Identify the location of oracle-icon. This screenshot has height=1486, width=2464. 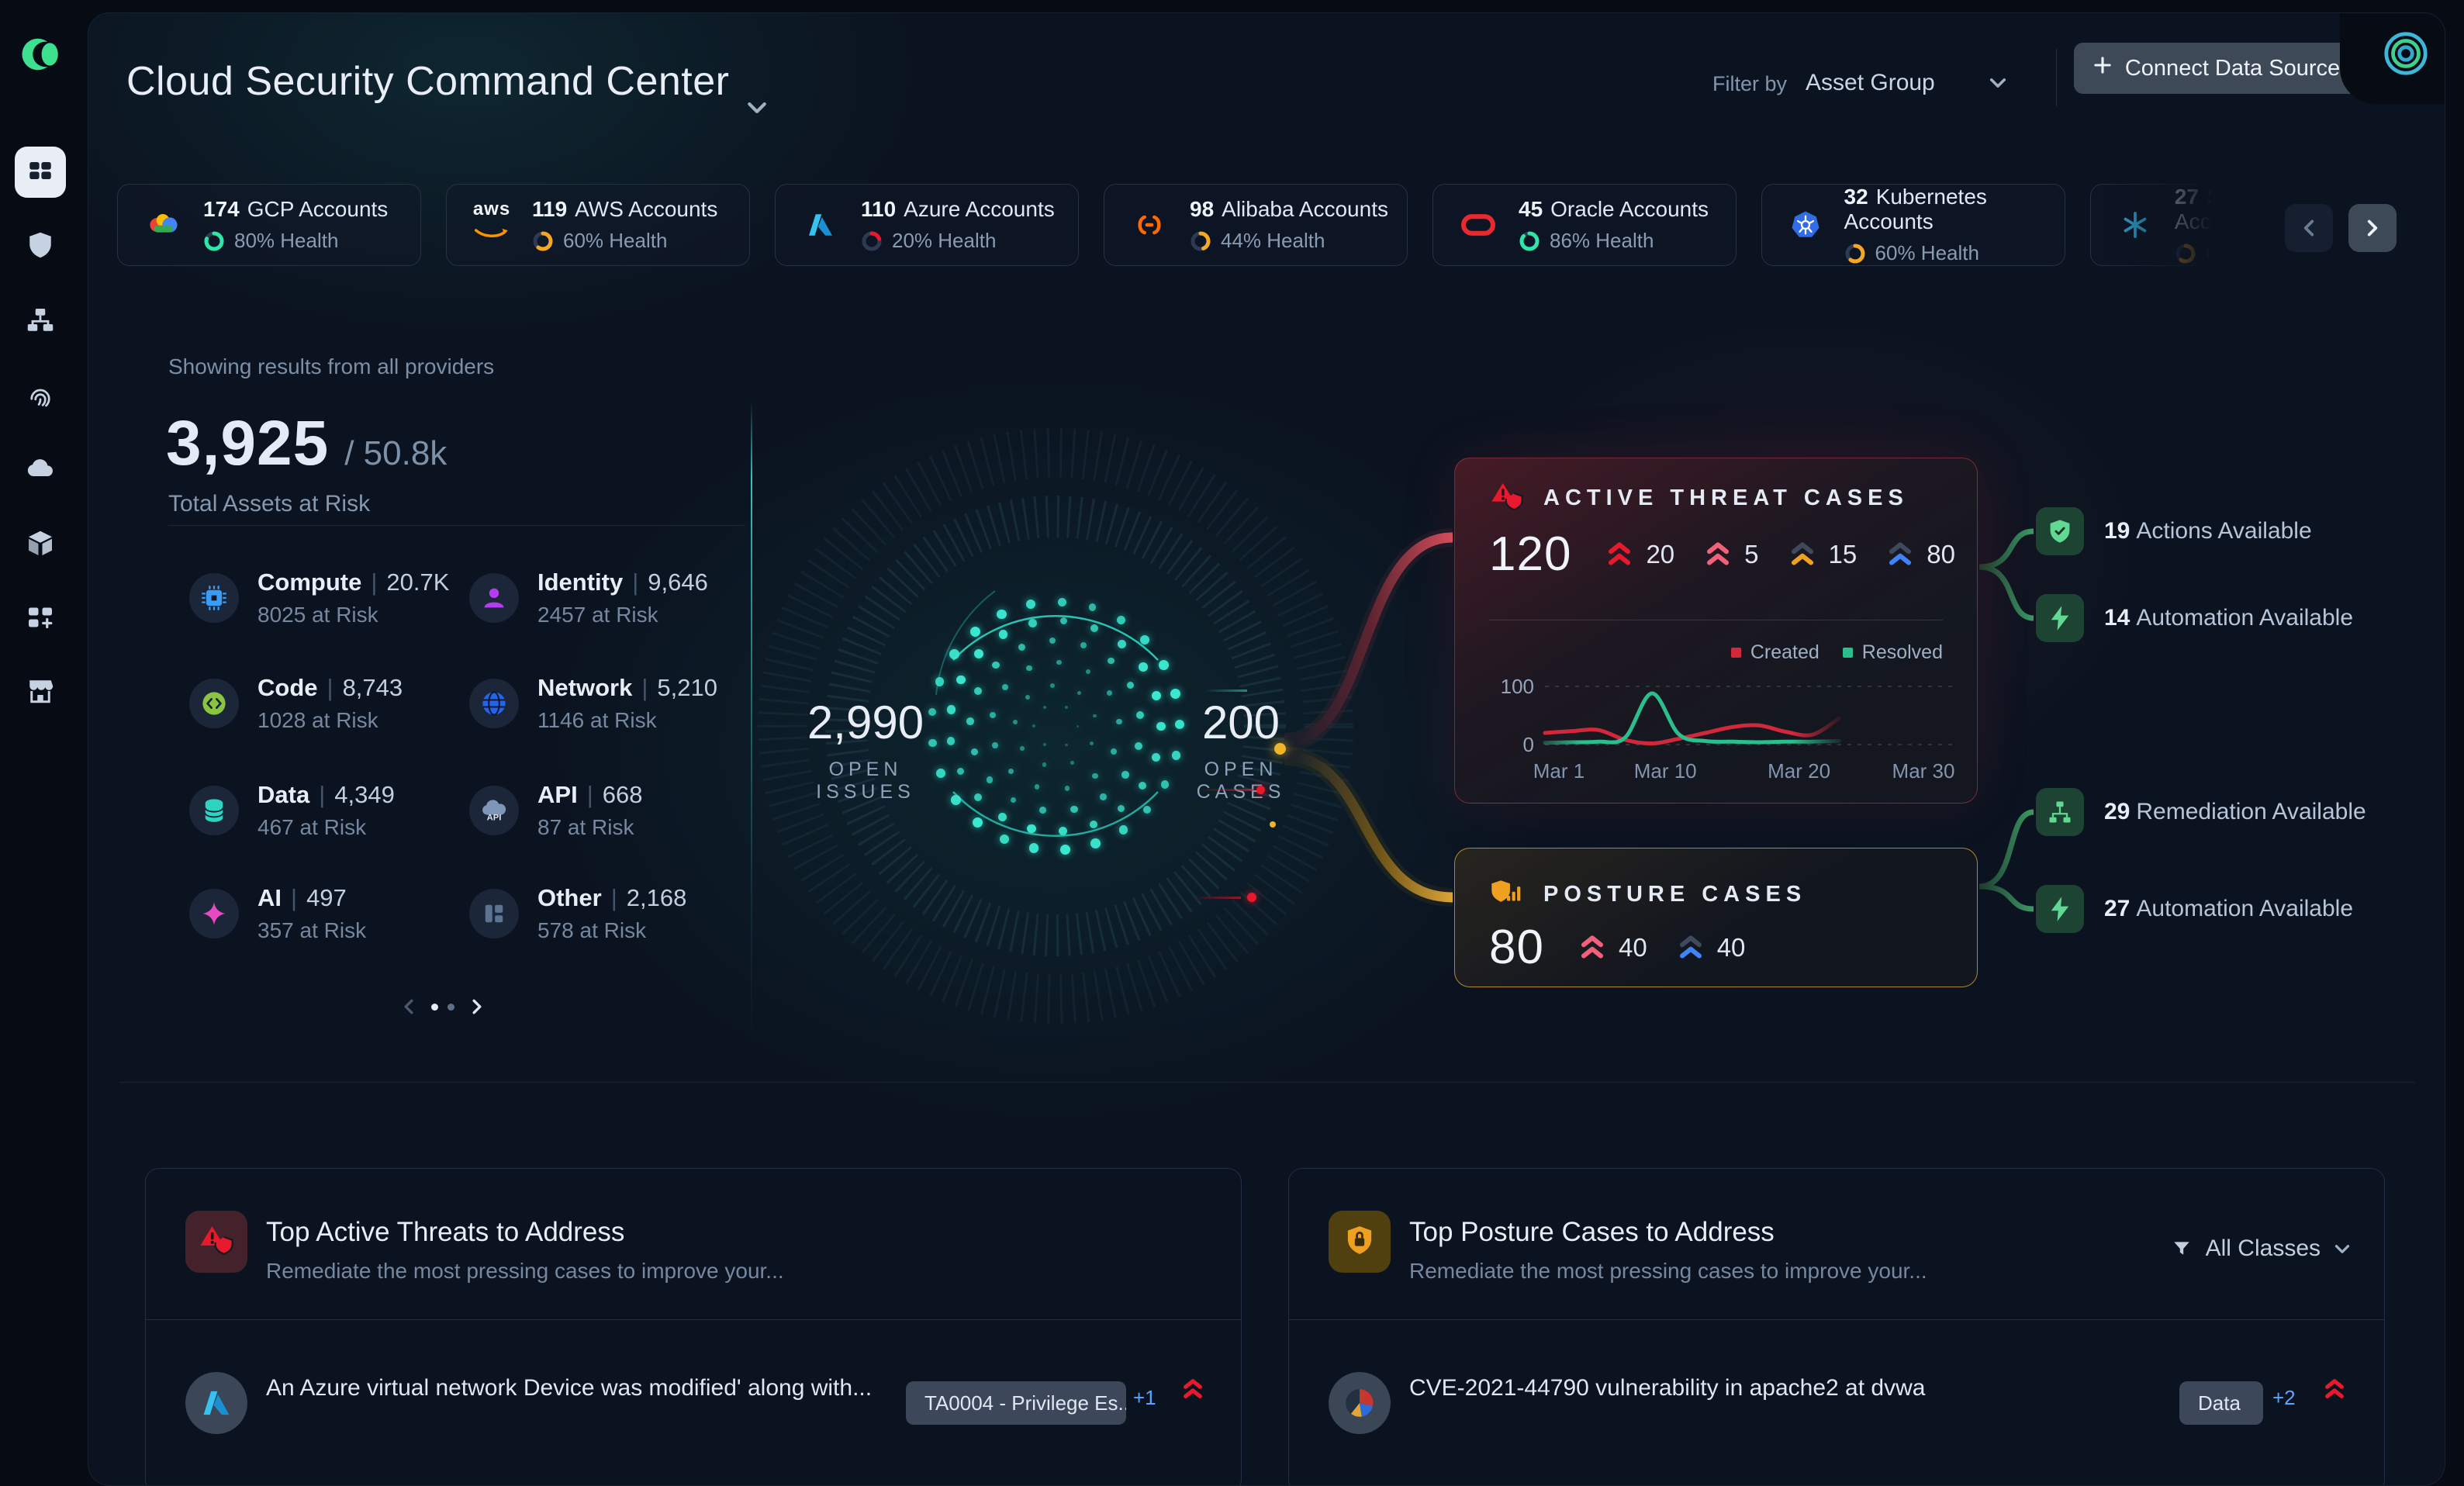
(1478, 225).